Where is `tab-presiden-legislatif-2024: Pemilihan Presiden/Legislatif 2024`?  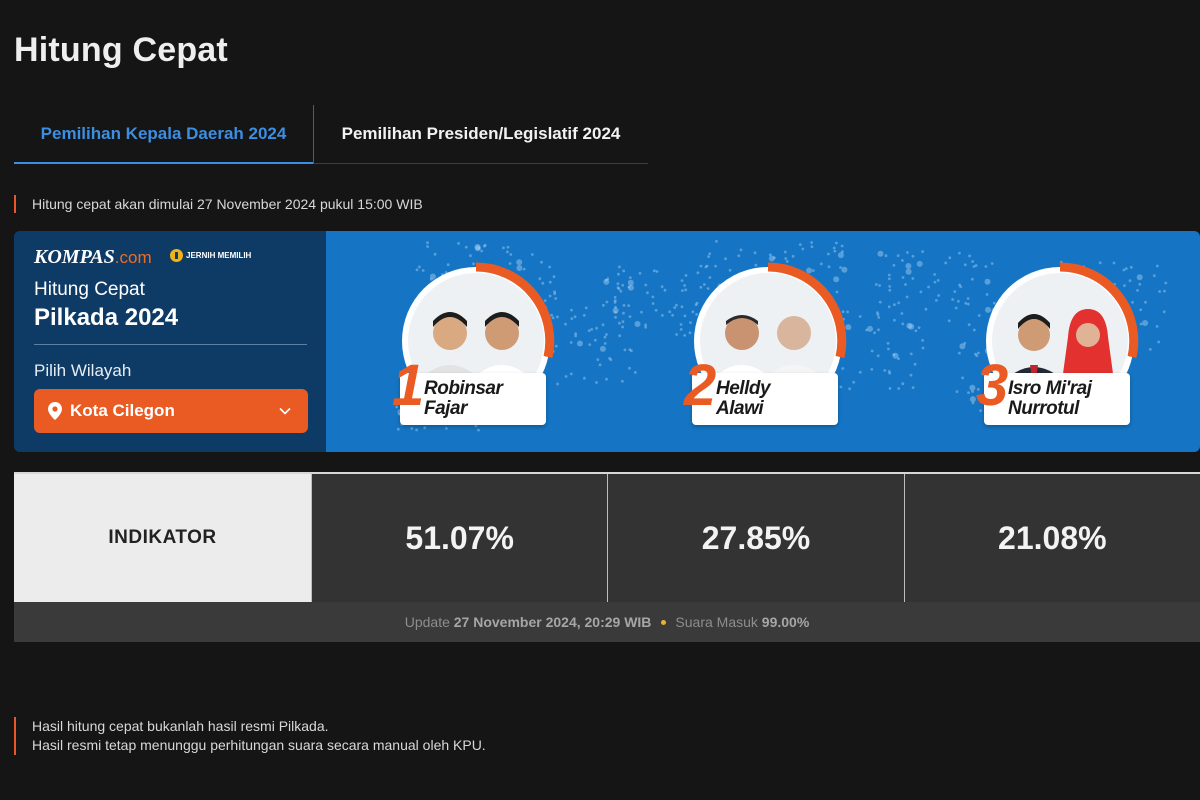
tab-presiden-legislatif-2024: Pemilihan Presiden/Legislatif 2024 is located at coordinates (481, 133).